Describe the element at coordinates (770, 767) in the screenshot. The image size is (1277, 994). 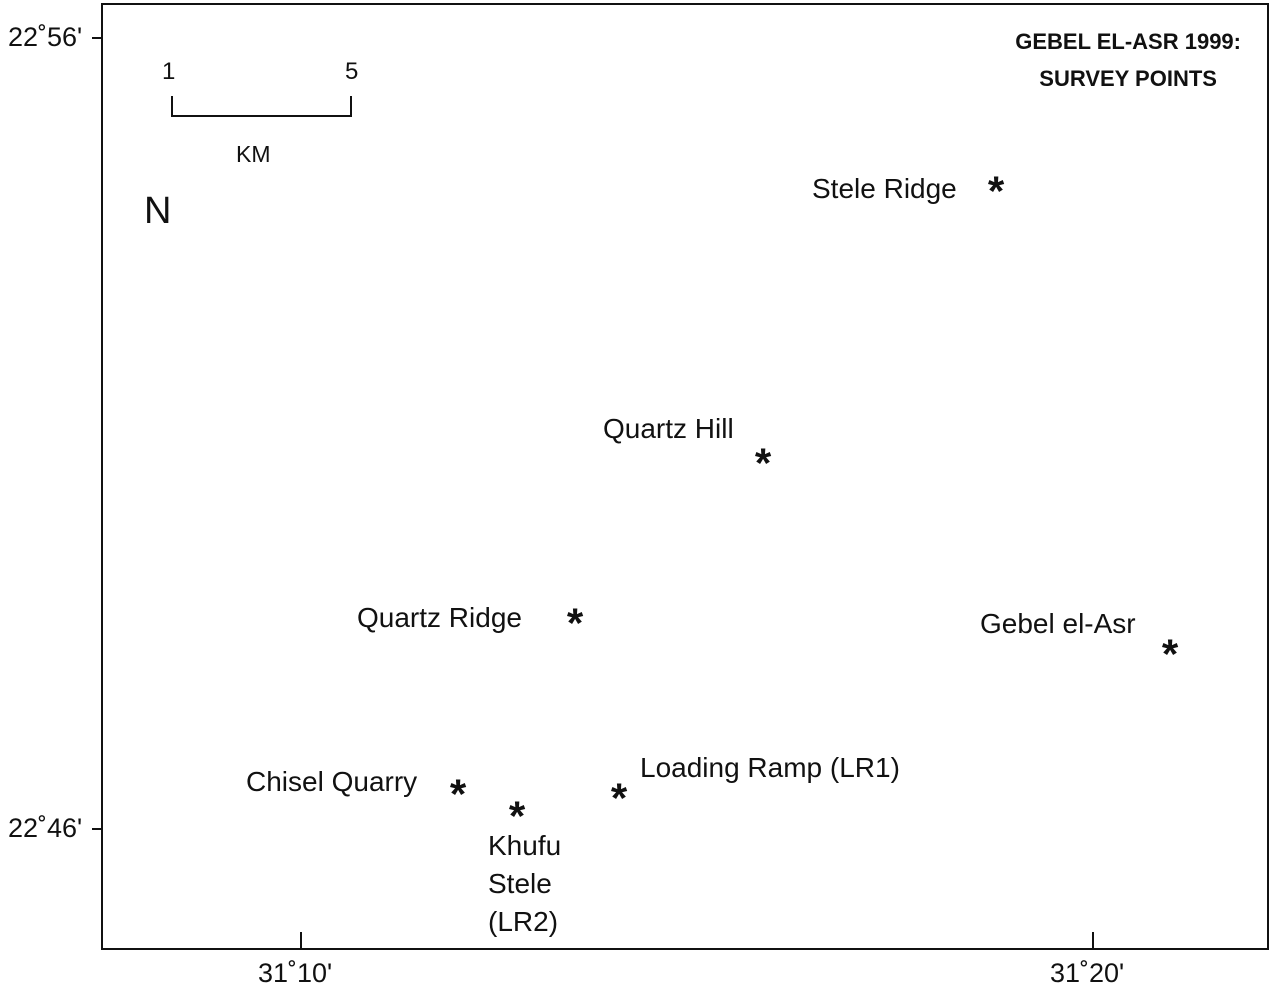
I see `site-label-loading-ramp: Loading Ramp (LR1)` at that location.